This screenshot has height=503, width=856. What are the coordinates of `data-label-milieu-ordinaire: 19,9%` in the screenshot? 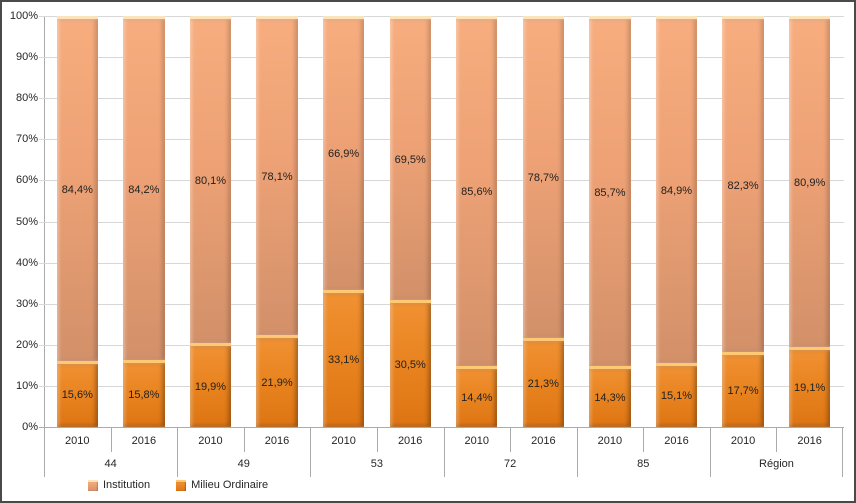 It's located at (210, 386).